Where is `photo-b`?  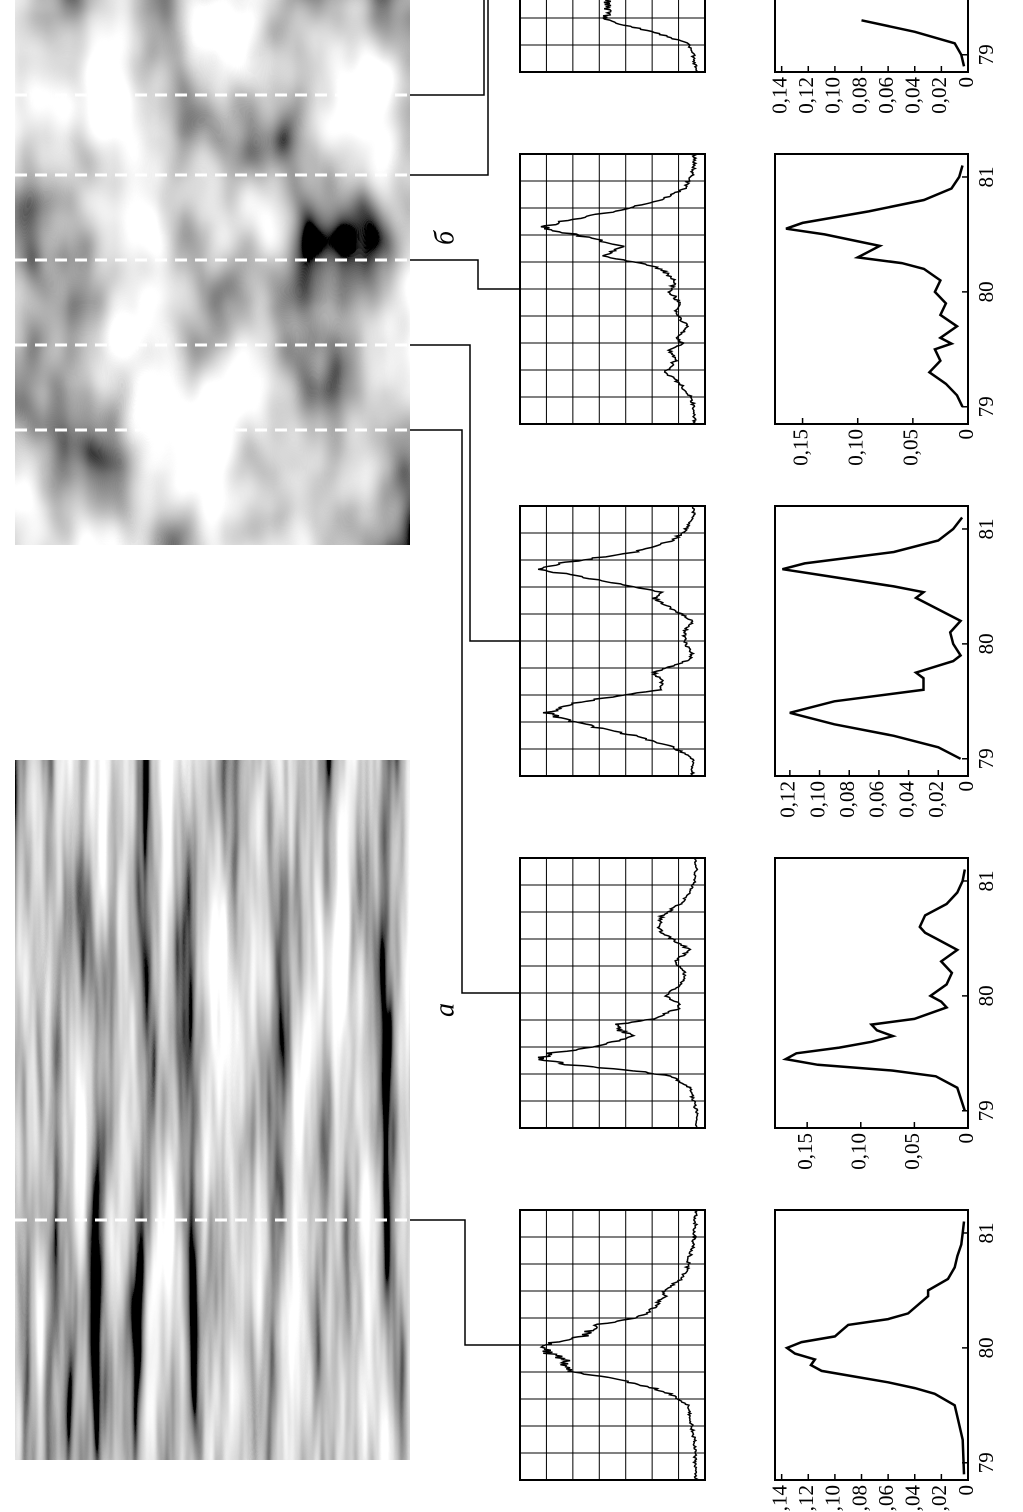 photo-b is located at coordinates (212, 272).